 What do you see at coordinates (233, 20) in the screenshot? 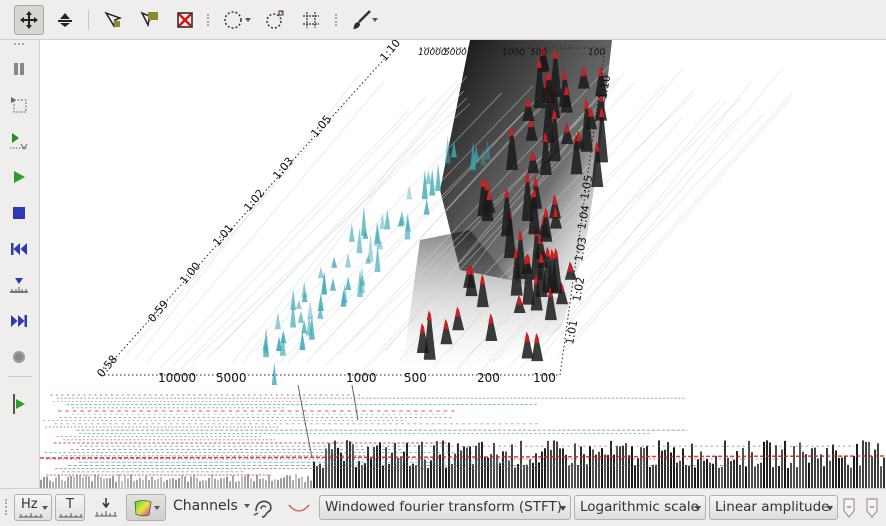
I see `ellipse-tool-button` at bounding box center [233, 20].